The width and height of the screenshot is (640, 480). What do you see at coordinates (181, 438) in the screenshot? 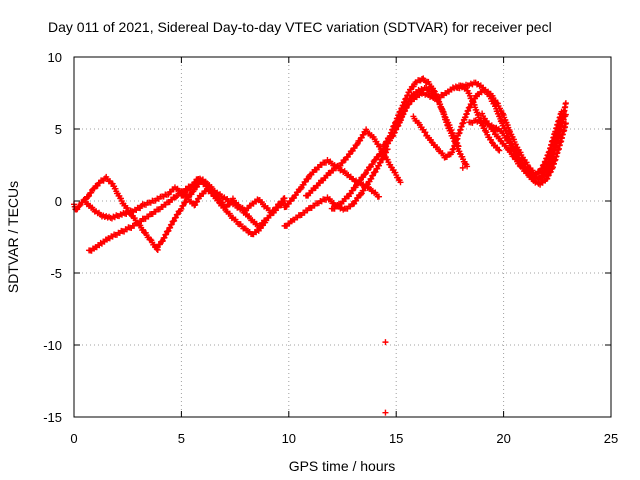
I see `x-tick-label: 5` at bounding box center [181, 438].